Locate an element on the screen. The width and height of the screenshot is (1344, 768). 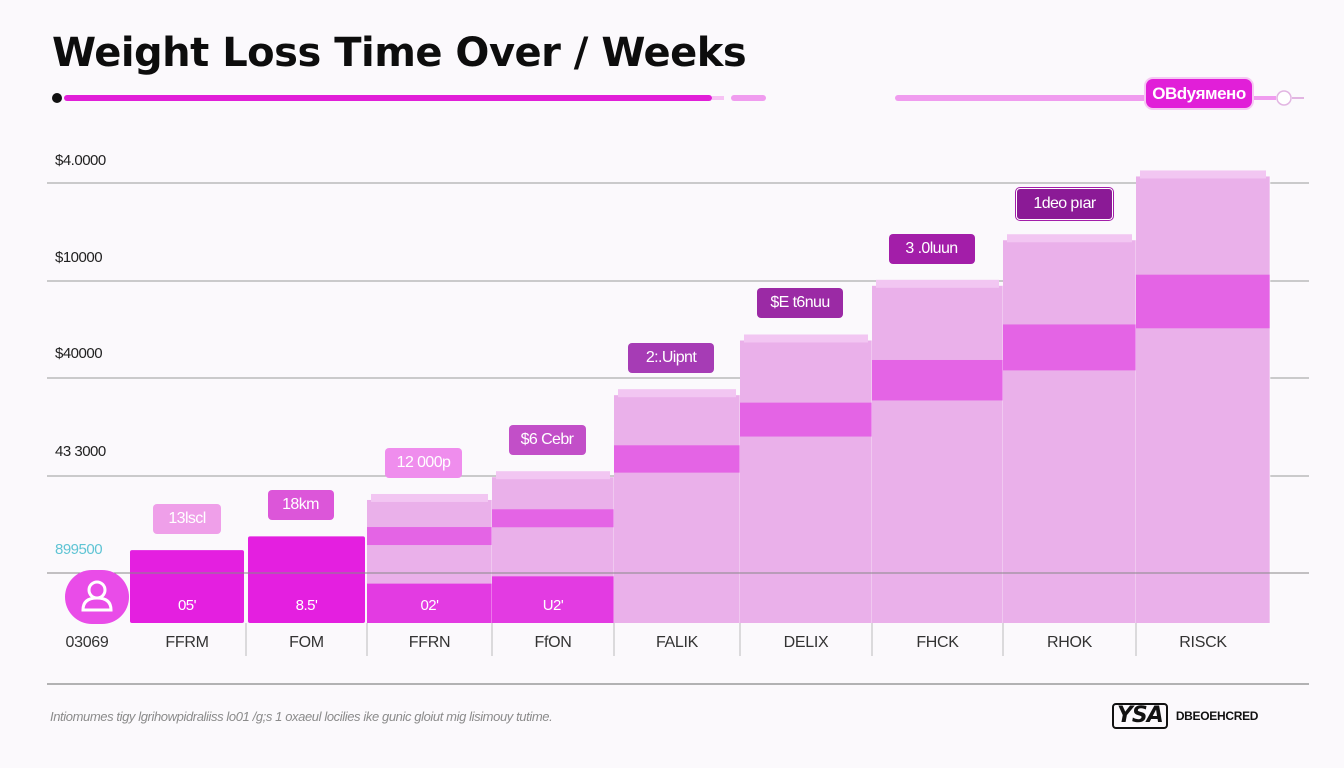
bar-risck is located at coordinates (1203, 397).